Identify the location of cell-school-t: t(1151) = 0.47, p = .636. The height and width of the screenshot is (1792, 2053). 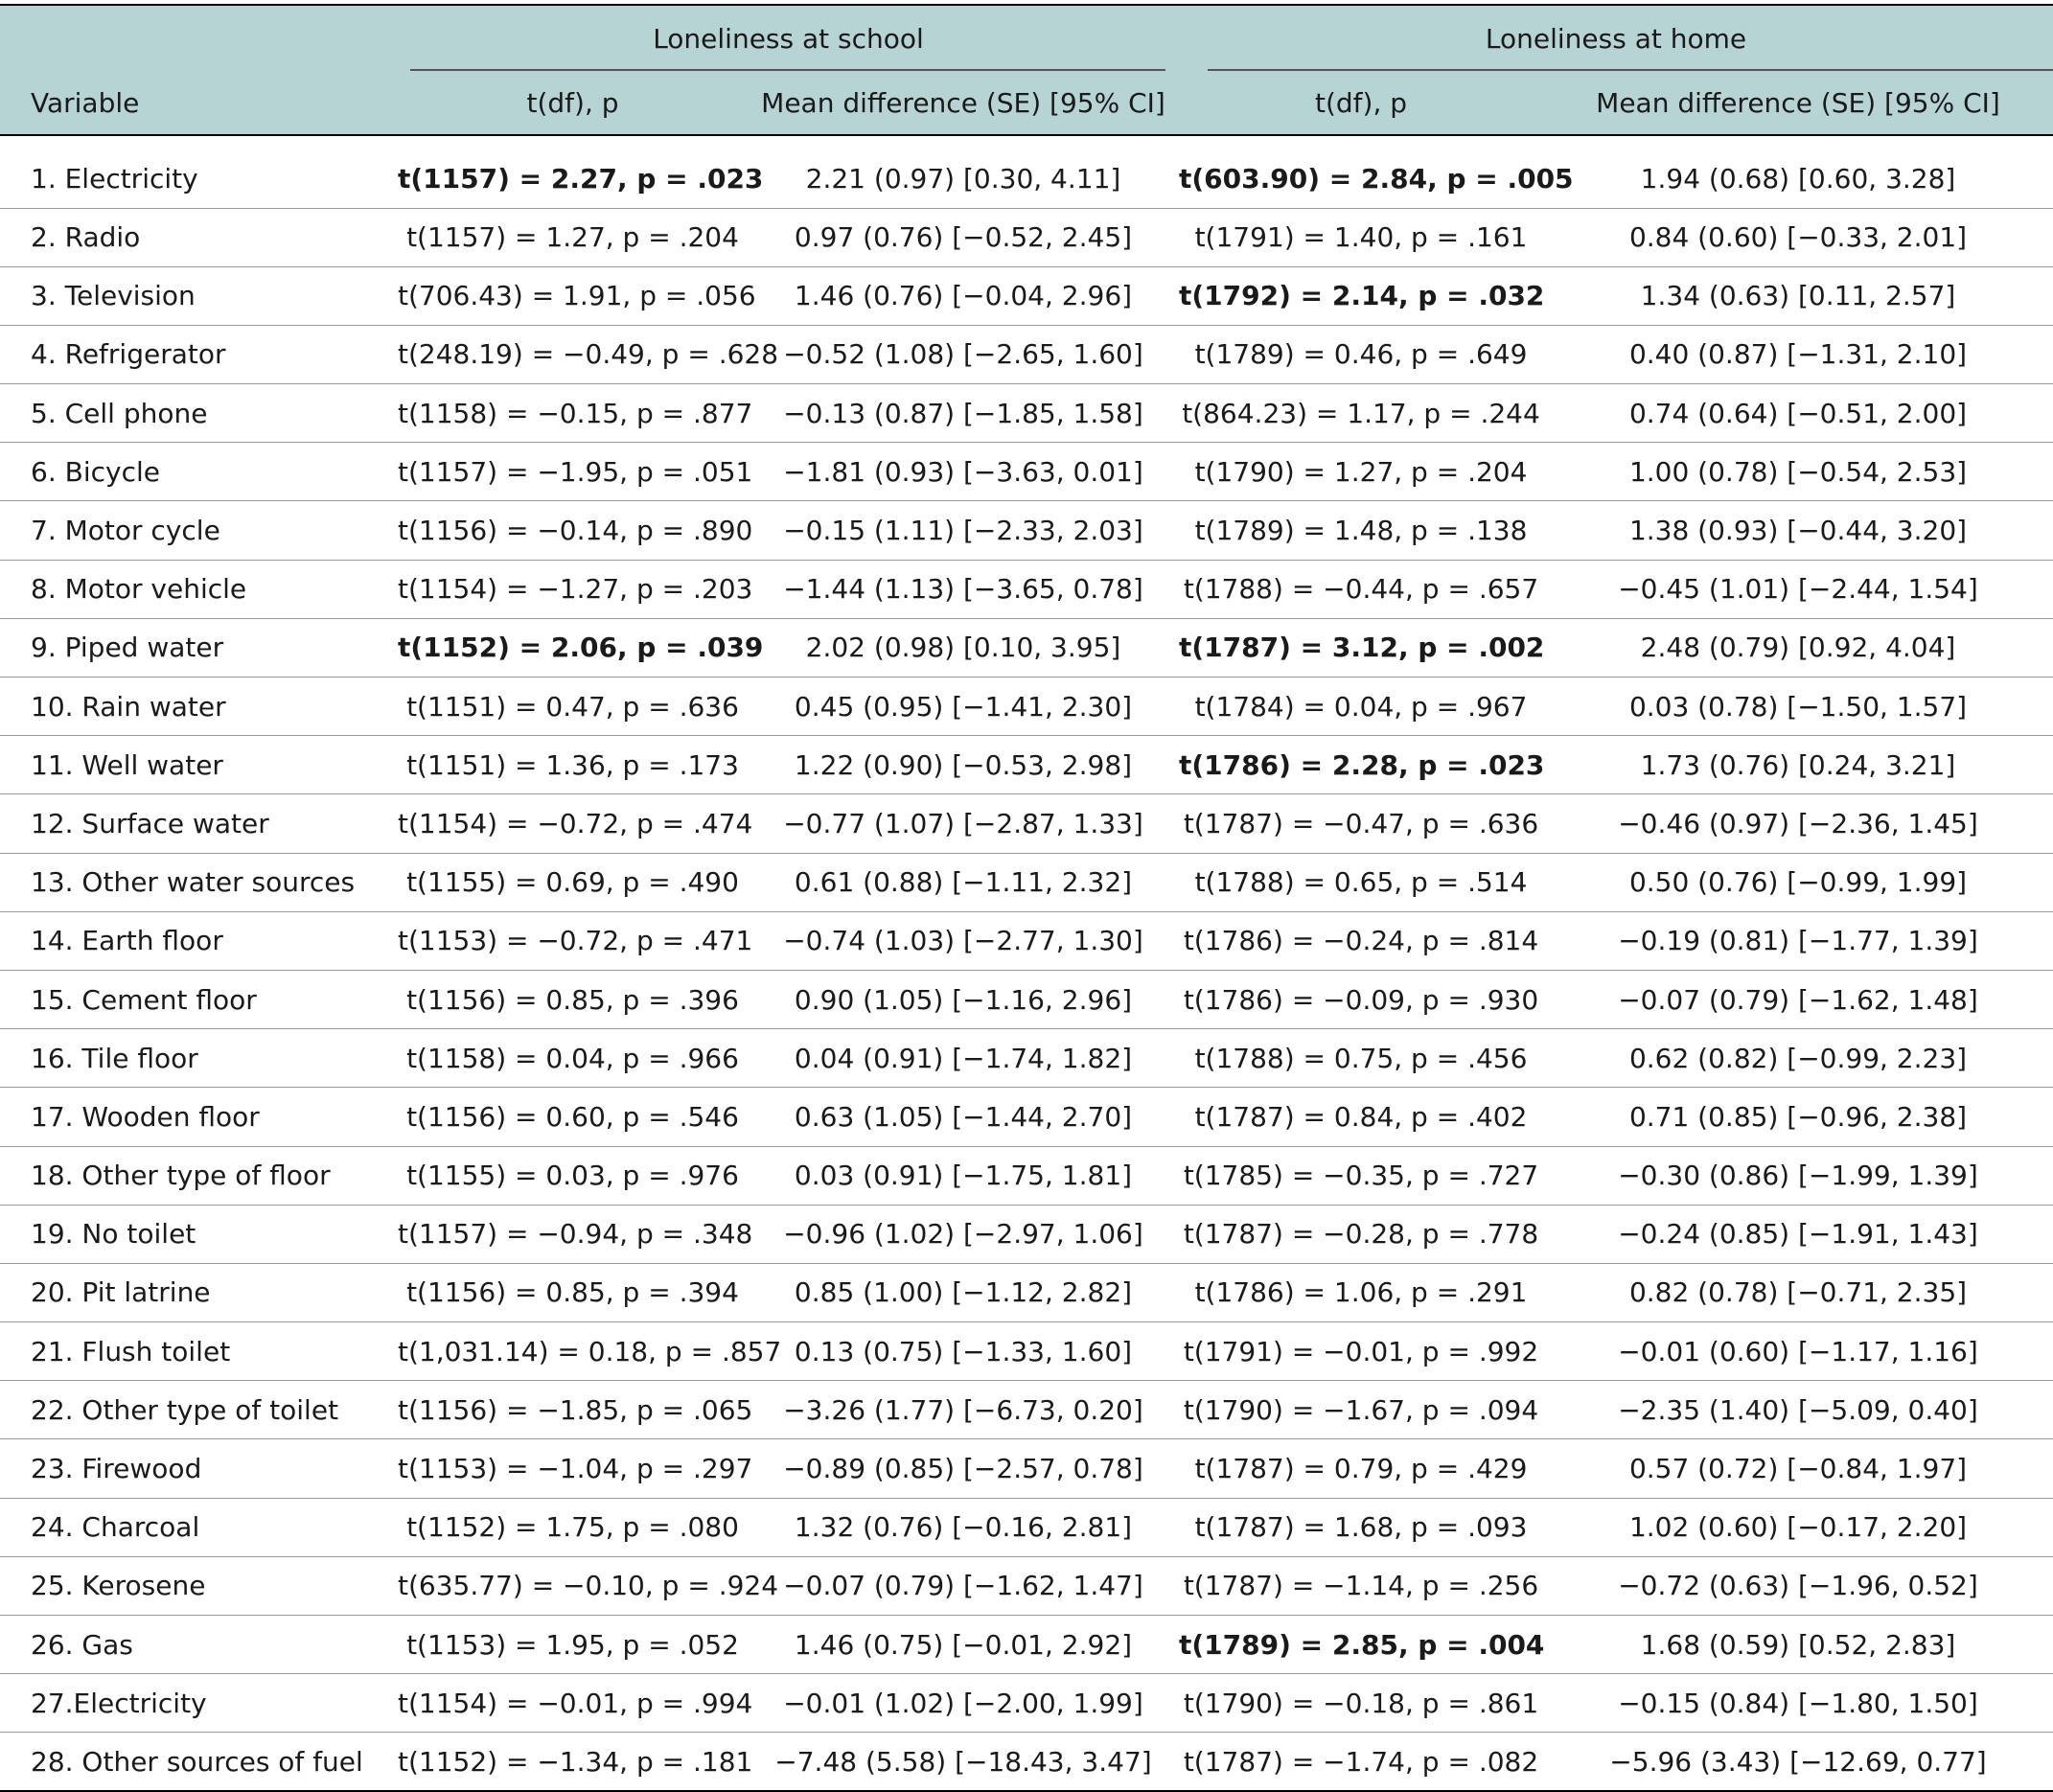
(573, 707).